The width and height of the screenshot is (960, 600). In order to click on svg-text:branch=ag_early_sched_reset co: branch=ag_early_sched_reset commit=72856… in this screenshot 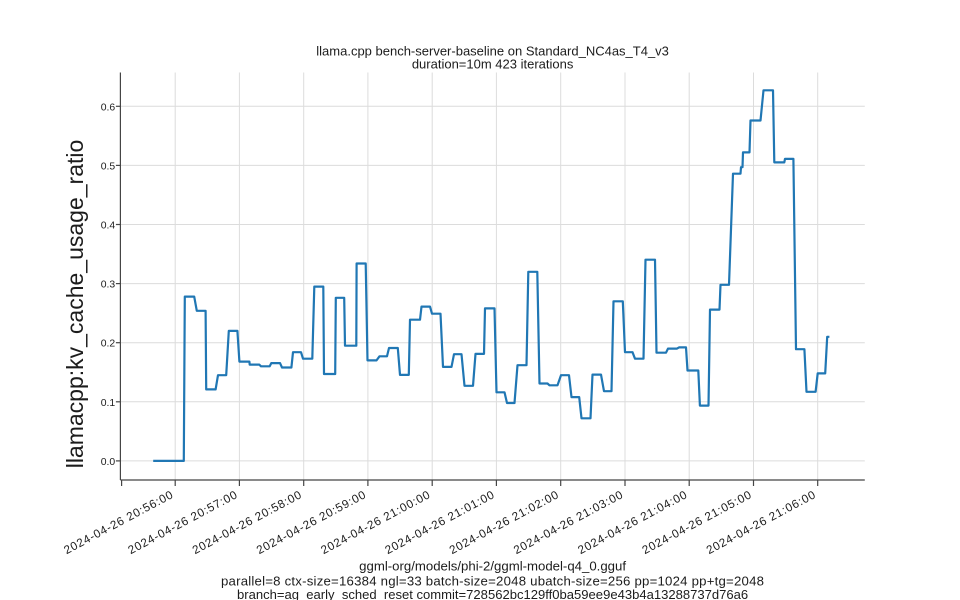, I will do `click(492, 593)`.